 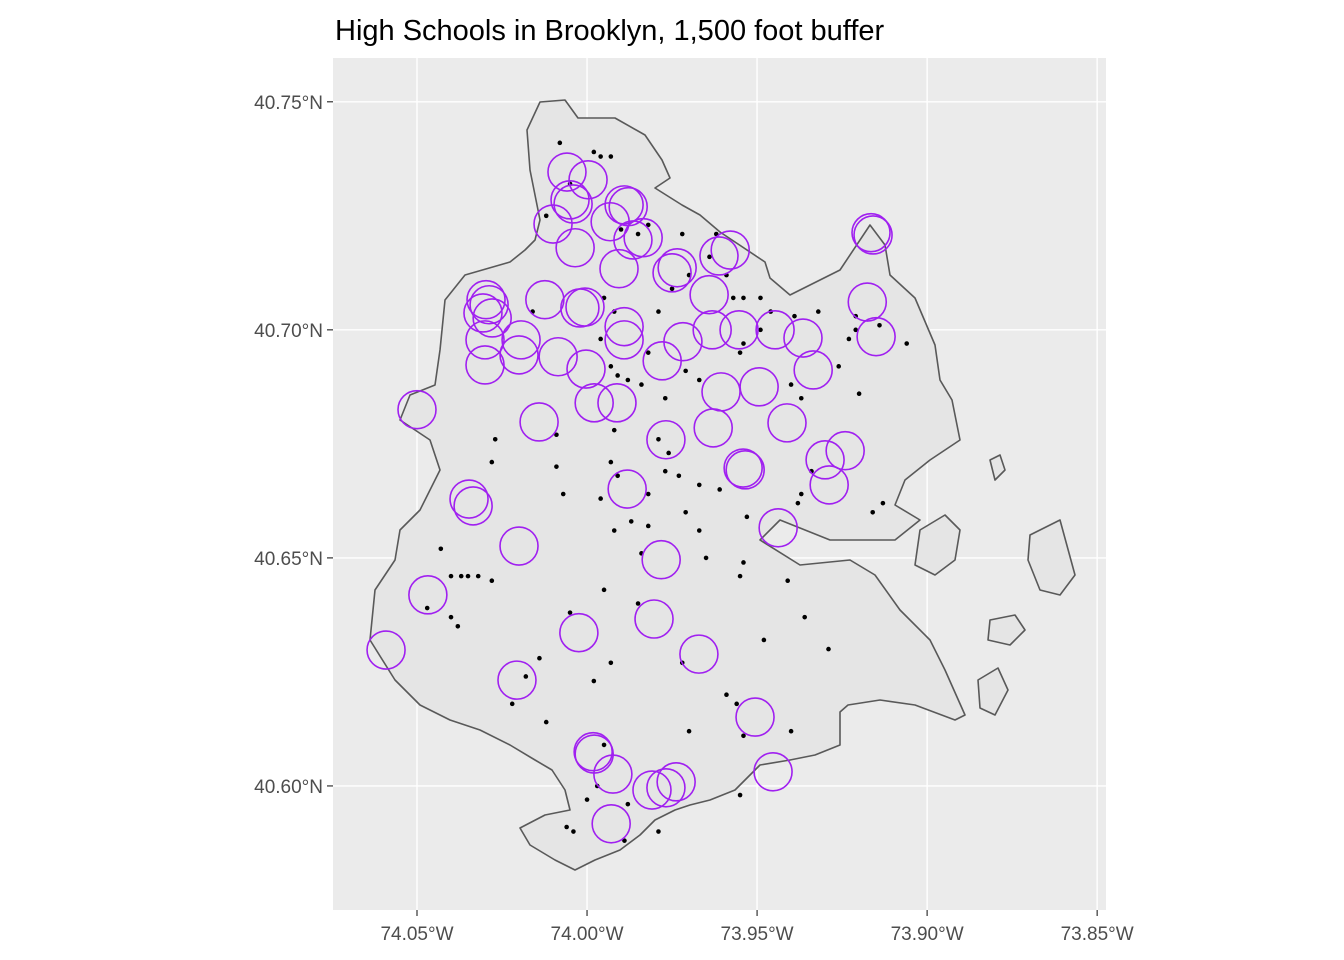 What do you see at coordinates (416, 934) in the screenshot?
I see `x-tick-label: 74.05°W` at bounding box center [416, 934].